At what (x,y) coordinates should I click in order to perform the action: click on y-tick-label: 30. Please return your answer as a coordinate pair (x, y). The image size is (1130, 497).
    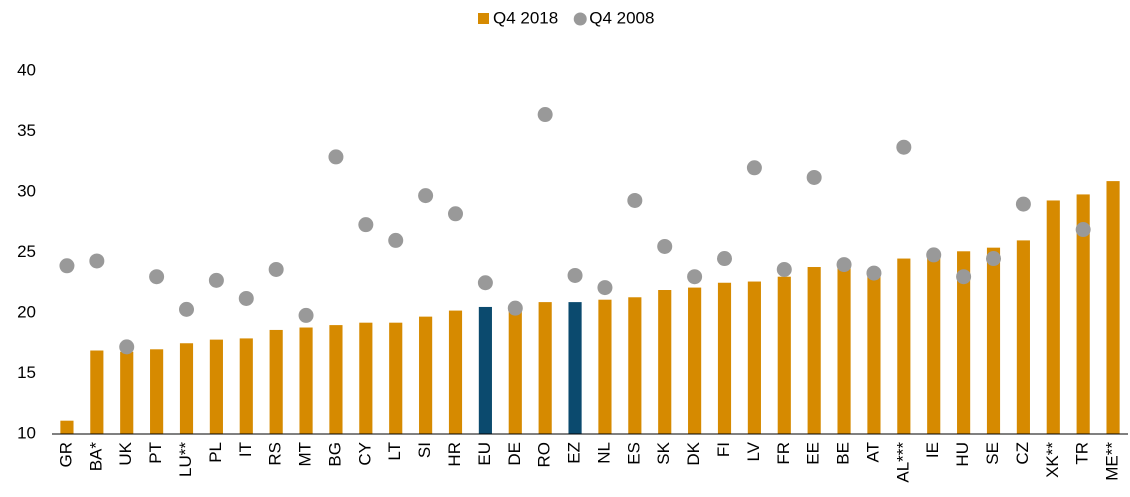
    Looking at the image, I should click on (26, 190).